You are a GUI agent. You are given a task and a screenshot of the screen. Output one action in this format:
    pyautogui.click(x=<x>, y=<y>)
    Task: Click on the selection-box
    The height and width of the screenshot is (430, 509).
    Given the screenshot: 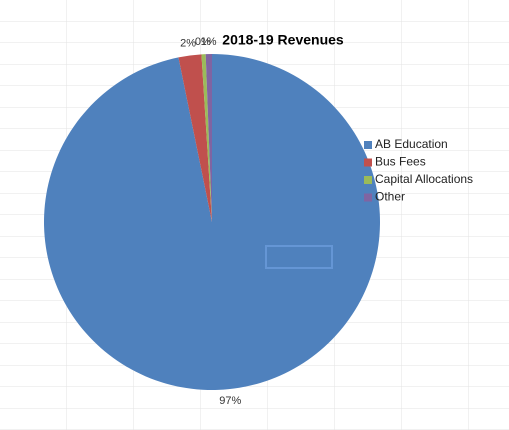 What is the action you would take?
    pyautogui.click(x=299, y=257)
    